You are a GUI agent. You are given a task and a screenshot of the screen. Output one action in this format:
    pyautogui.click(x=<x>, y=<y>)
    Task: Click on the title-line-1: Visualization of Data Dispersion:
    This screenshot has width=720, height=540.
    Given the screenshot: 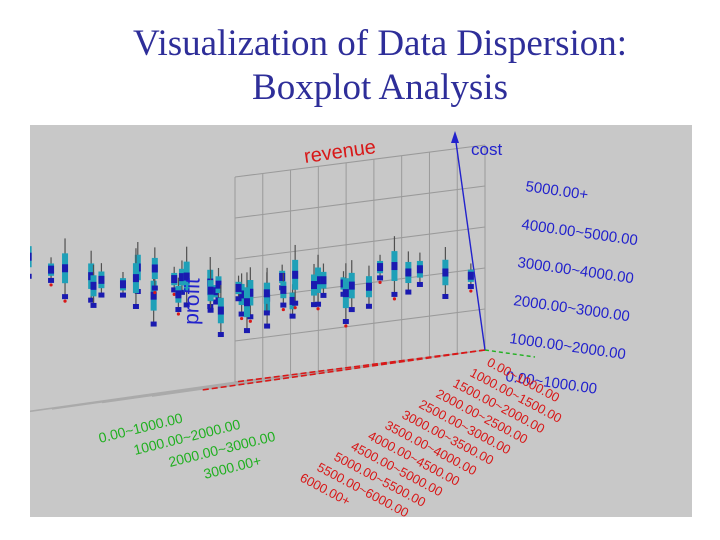 What is the action you would take?
    pyautogui.click(x=380, y=43)
    